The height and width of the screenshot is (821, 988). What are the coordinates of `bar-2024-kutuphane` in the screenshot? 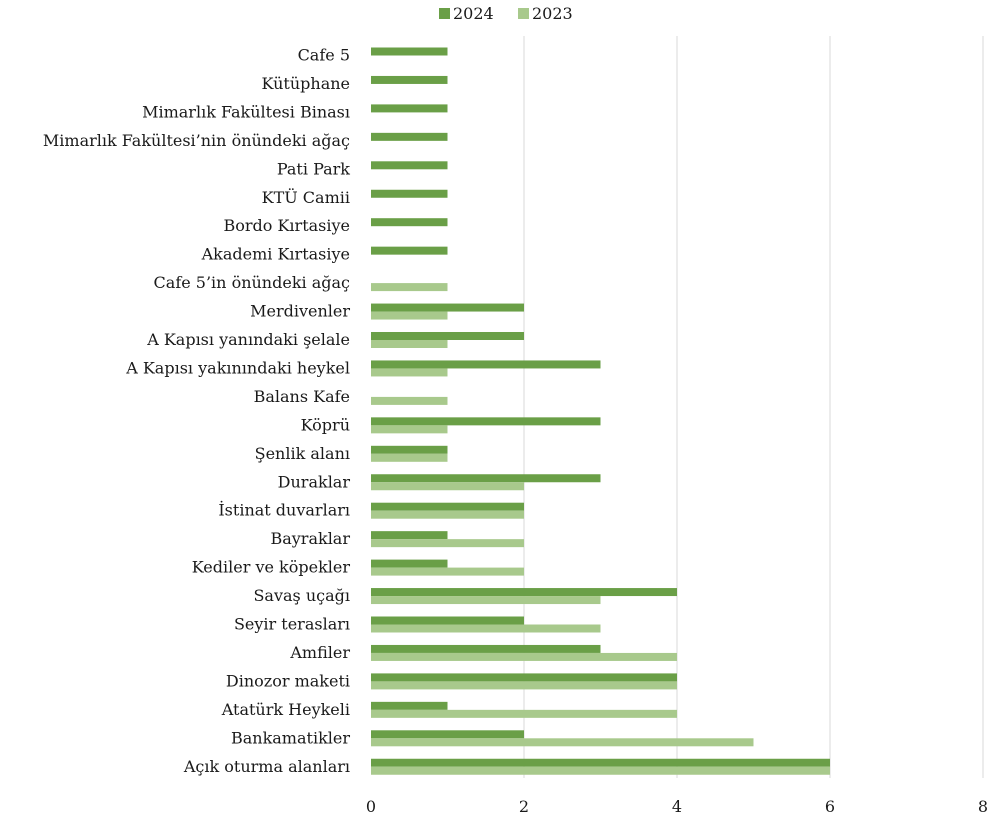 It's located at (409, 79).